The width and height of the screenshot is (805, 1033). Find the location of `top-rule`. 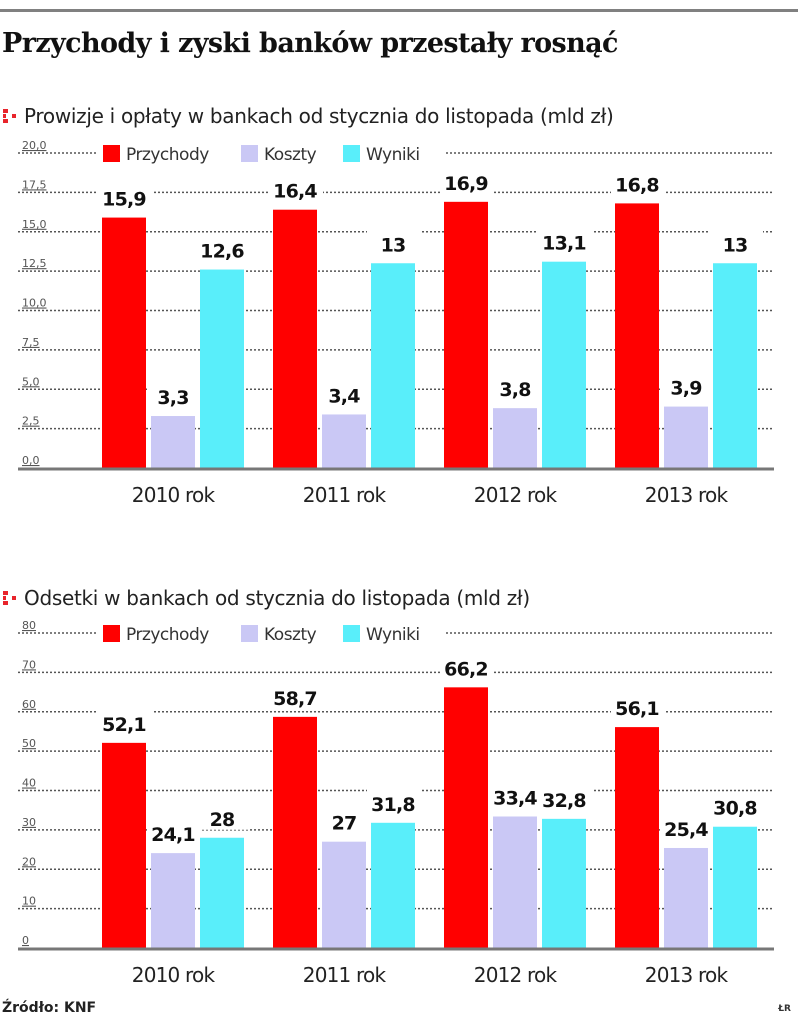

top-rule is located at coordinates (399, 10).